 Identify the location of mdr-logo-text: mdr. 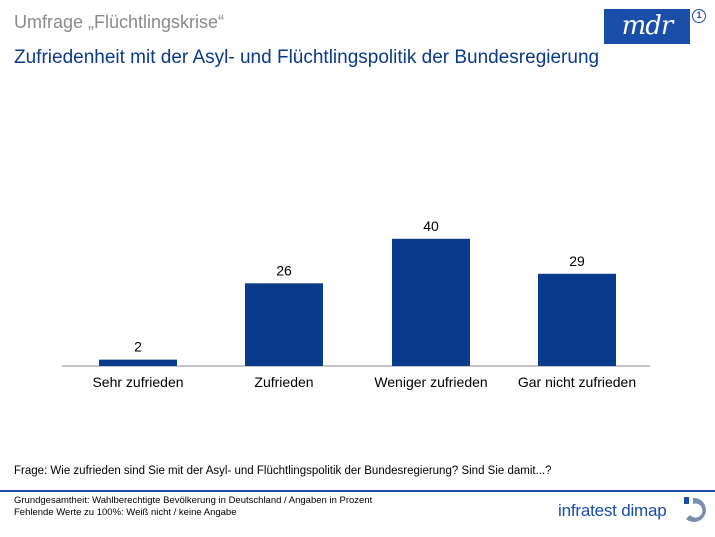
(647, 26).